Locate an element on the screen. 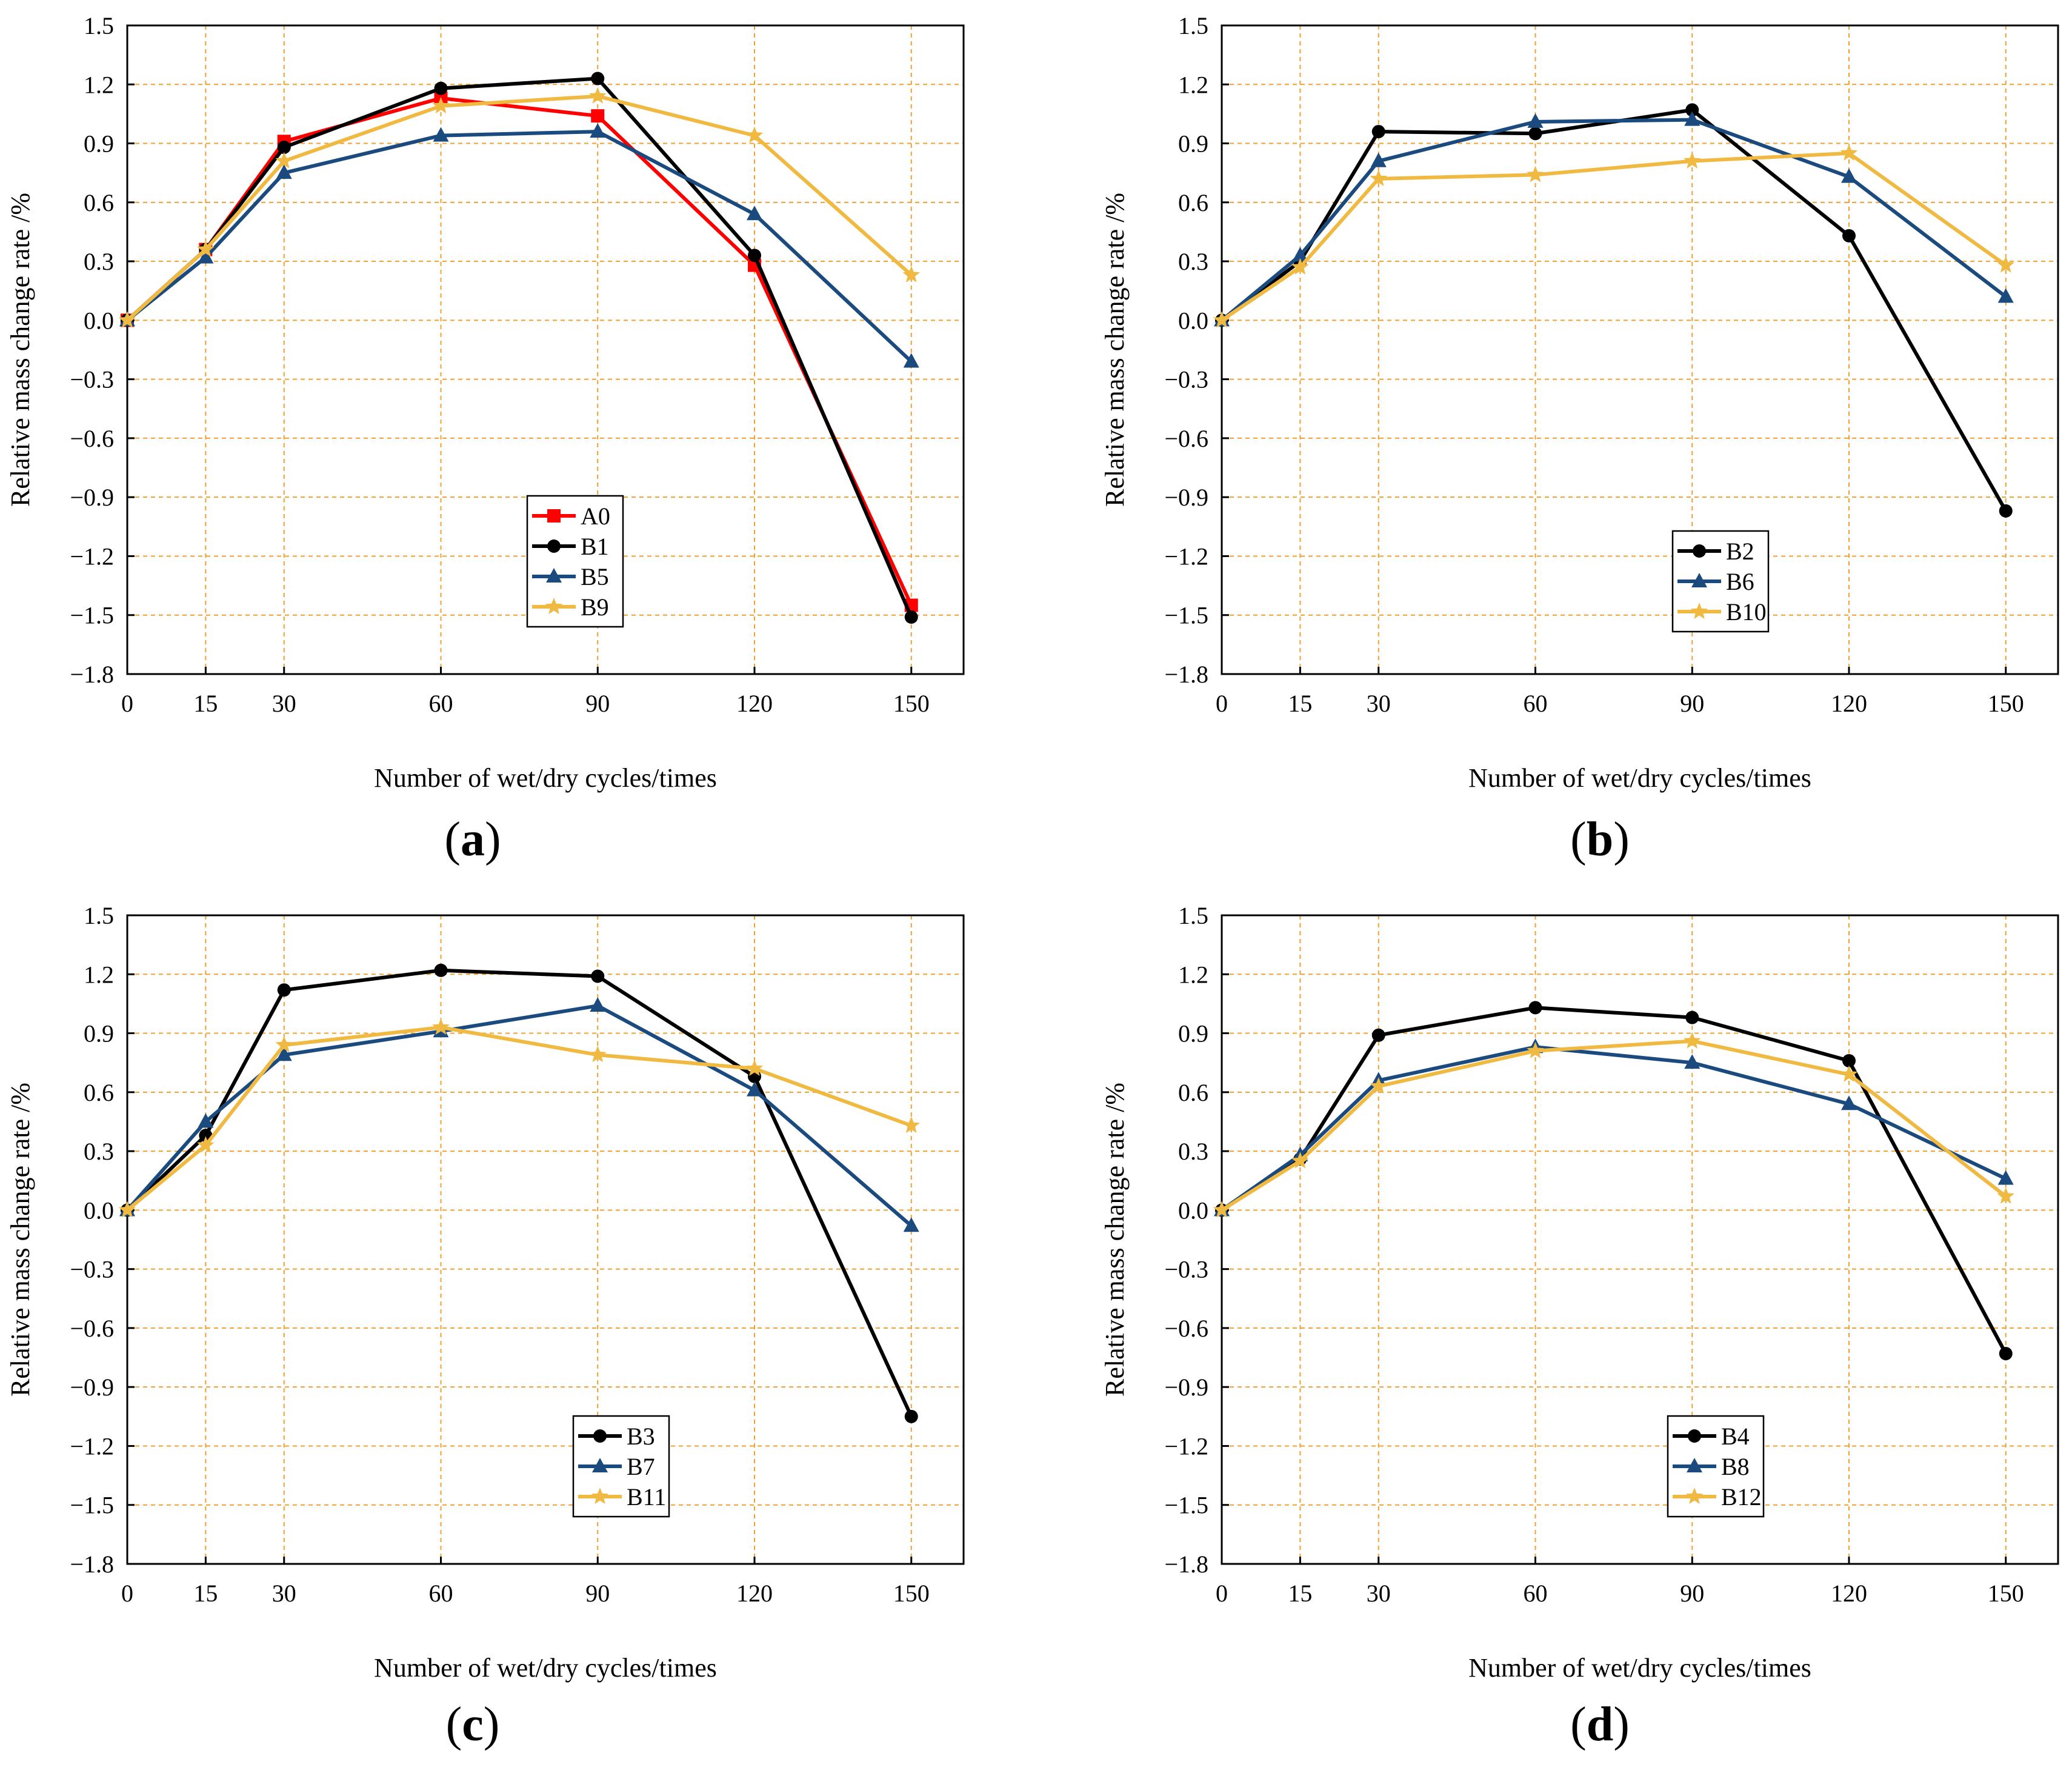 Image resolution: width=2072 pixels, height=1770 pixels. legend-label-b3: B3 is located at coordinates (641, 1436).